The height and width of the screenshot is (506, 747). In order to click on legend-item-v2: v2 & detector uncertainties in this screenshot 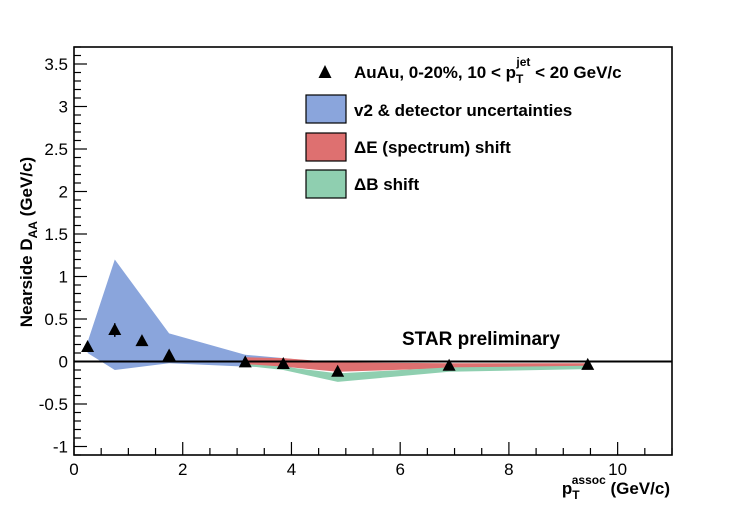, I will do `click(438, 109)`.